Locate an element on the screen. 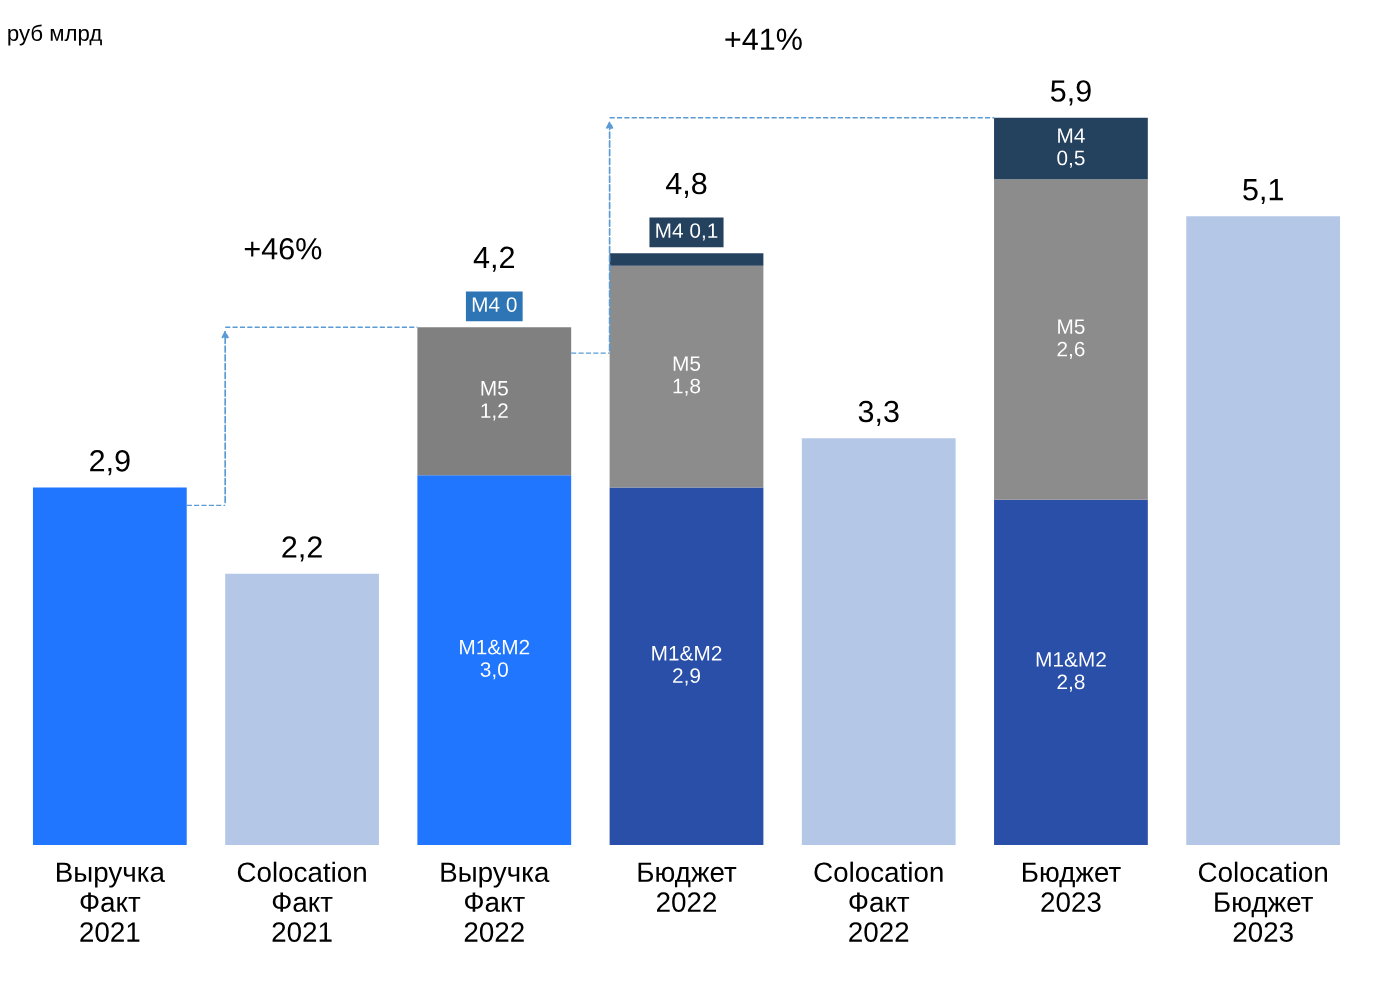 The width and height of the screenshot is (1373, 1000). text: +41% is located at coordinates (763, 39).